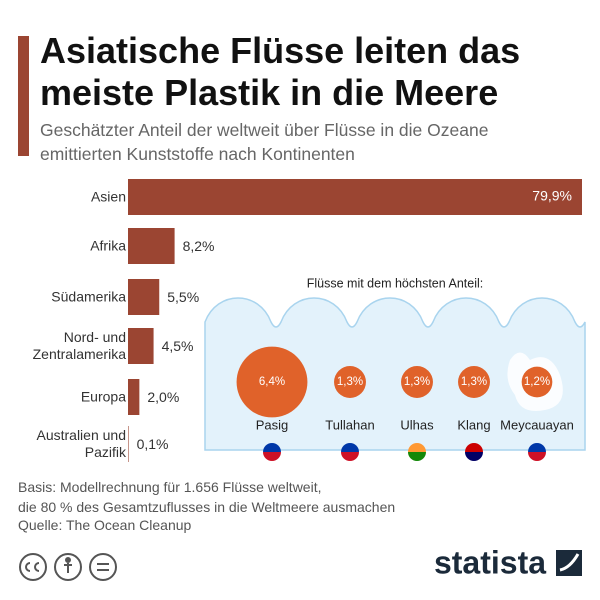  Describe the element at coordinates (490, 562) in the screenshot. I see `logo-text: statista` at that location.